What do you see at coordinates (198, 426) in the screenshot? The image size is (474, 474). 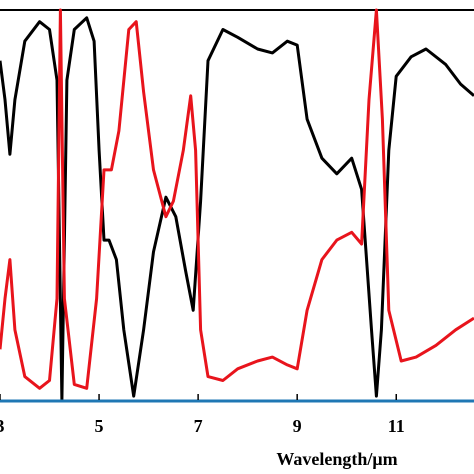 I see `x-tick-label: 7` at bounding box center [198, 426].